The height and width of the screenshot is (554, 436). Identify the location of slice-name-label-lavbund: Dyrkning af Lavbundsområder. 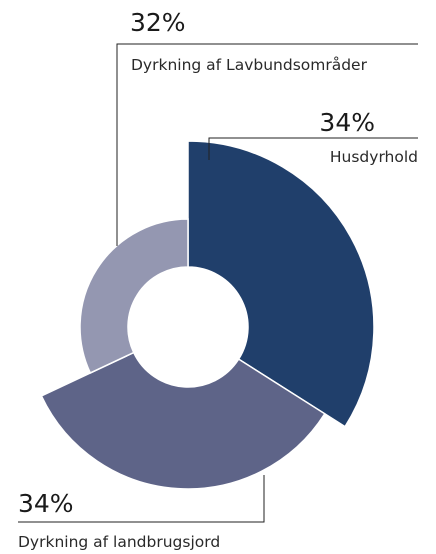
(249, 65).